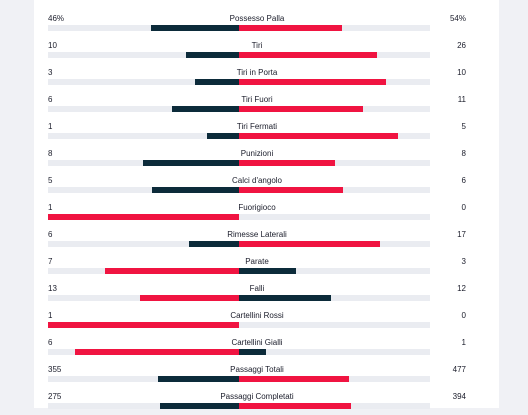 Image resolution: width=528 pixels, height=415 pixels. I want to click on stat-row: 1 Tiri Fermati 5, so click(257, 131).